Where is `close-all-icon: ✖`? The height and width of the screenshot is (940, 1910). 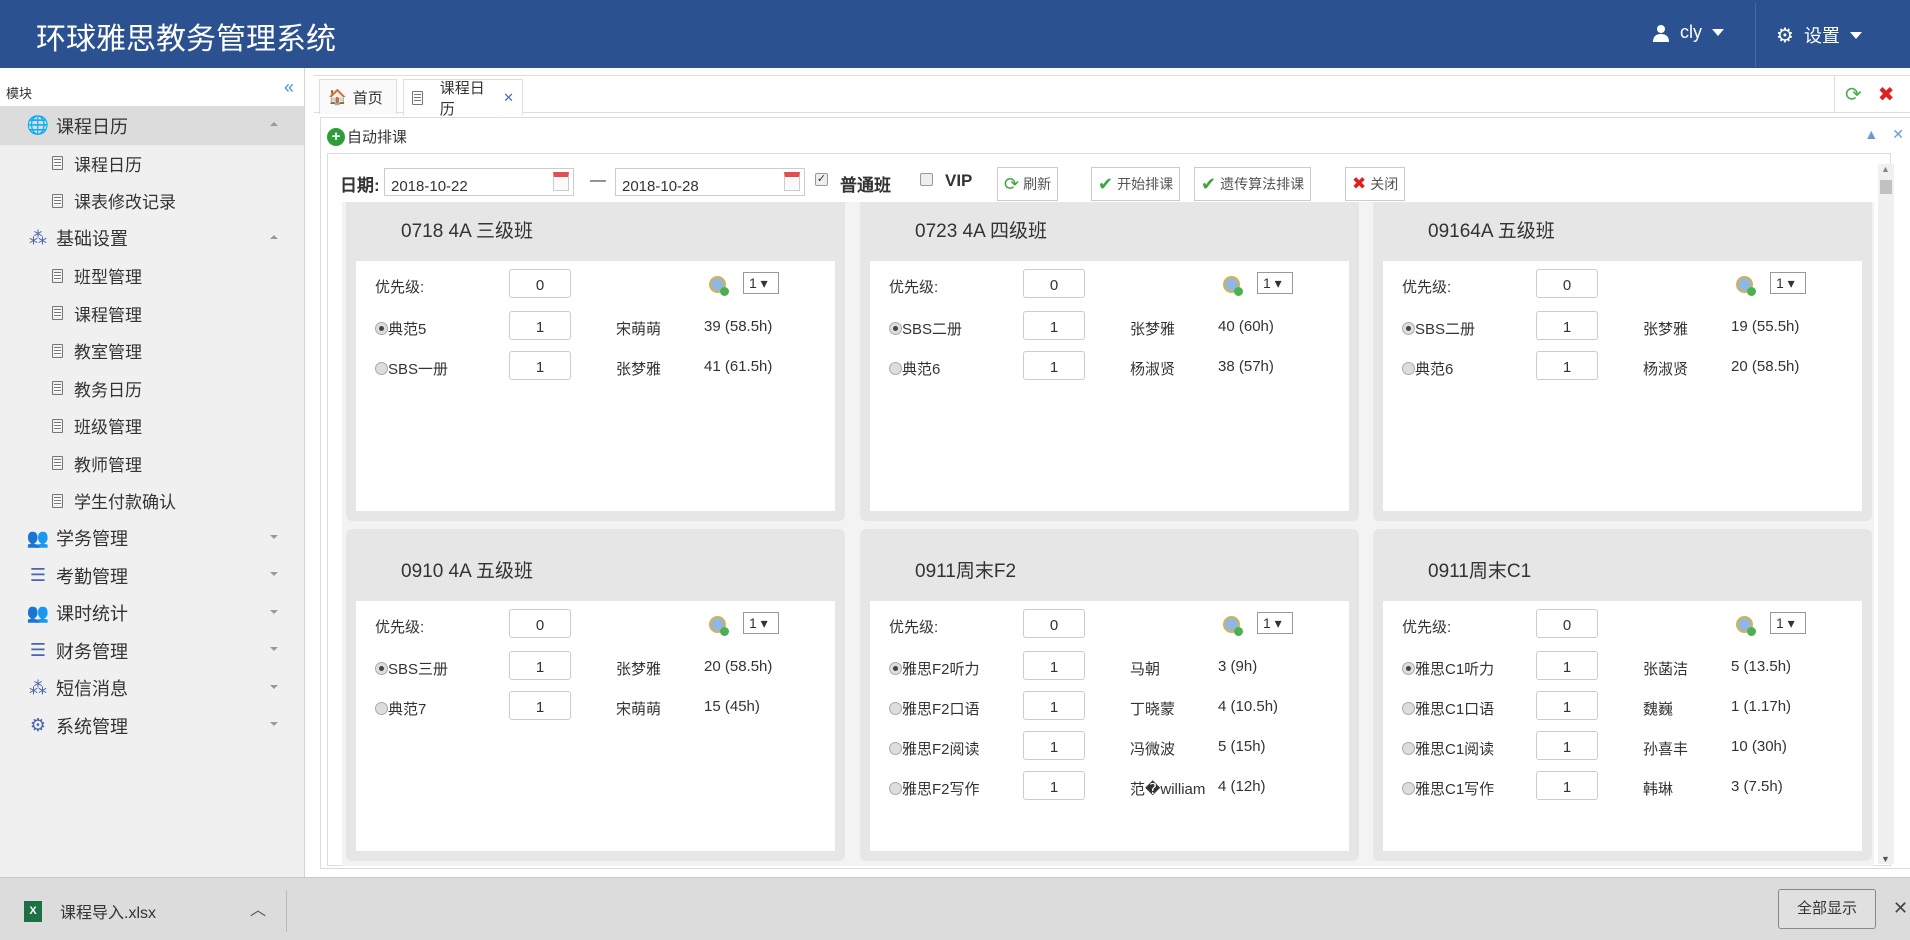
close-all-icon: ✖ is located at coordinates (1886, 94).